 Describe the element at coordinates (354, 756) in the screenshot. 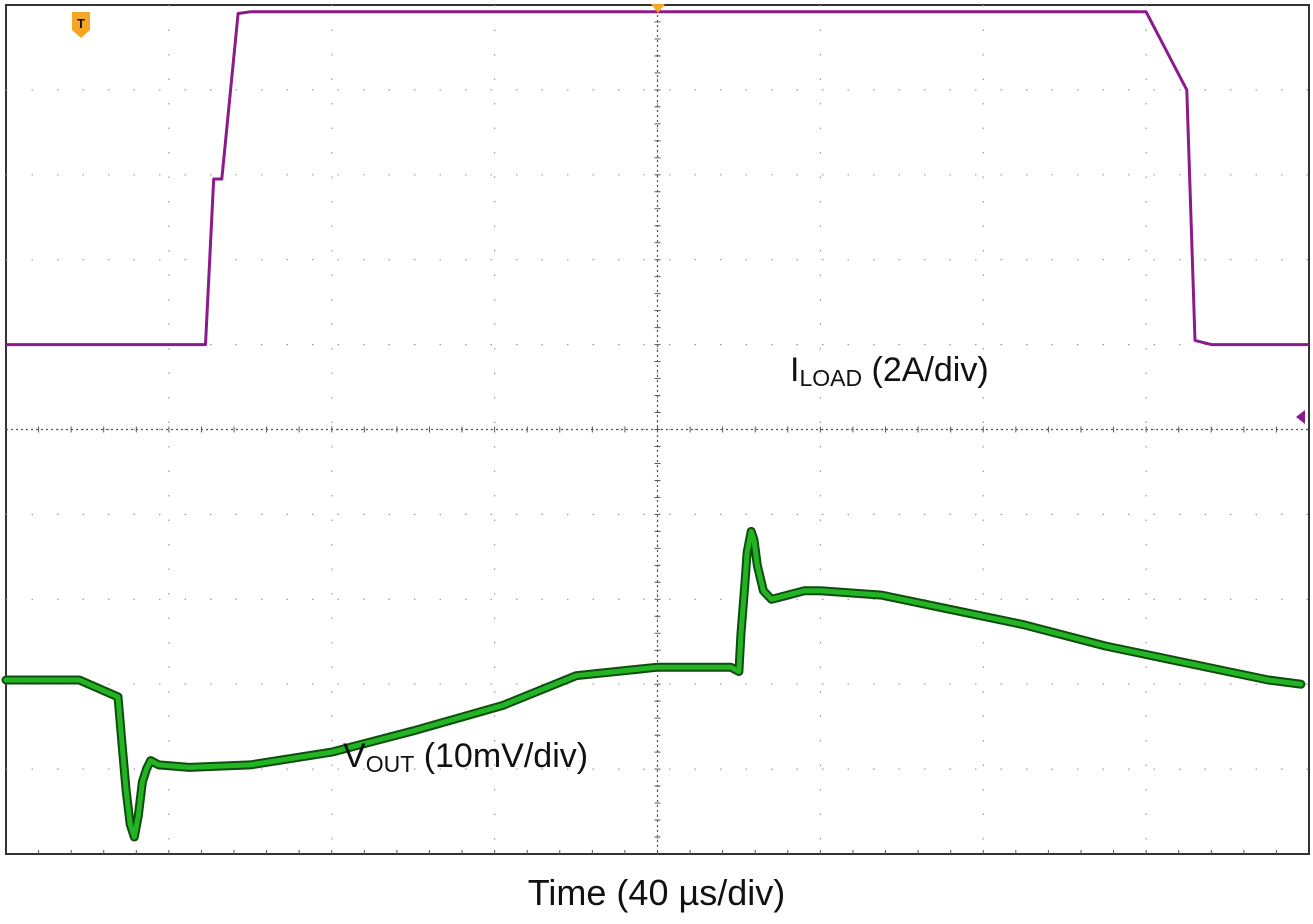

I see `vout-label-main: V` at that location.